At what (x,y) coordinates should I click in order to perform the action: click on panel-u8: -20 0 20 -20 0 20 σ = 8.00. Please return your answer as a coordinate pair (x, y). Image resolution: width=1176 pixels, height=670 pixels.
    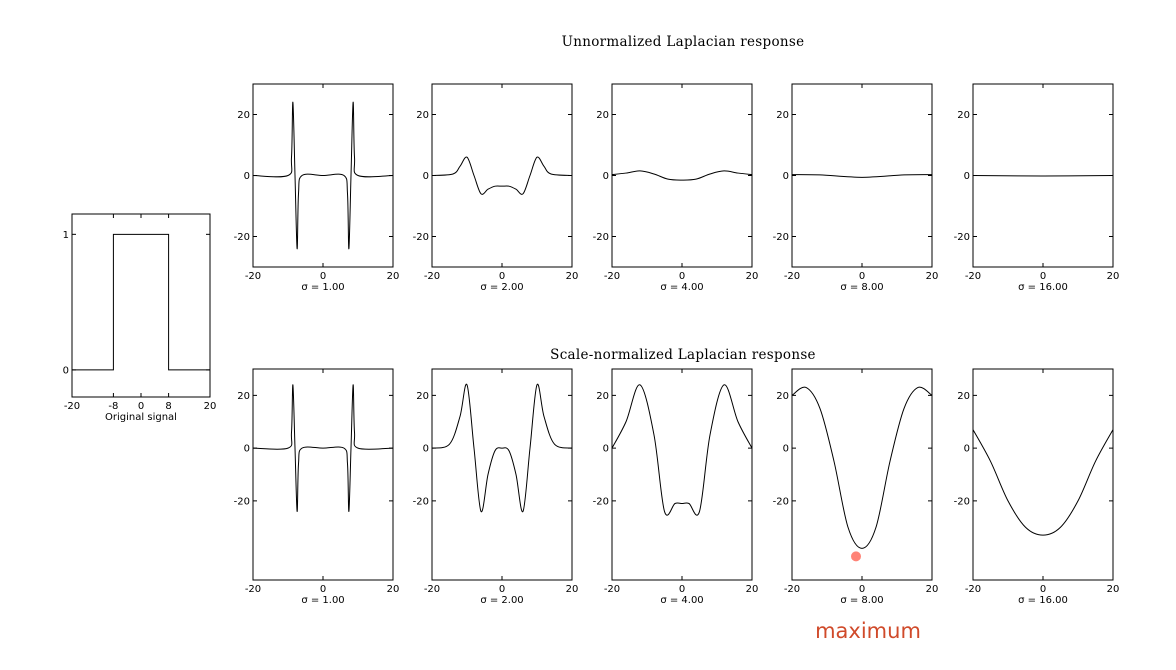
    Looking at the image, I should click on (856, 188).